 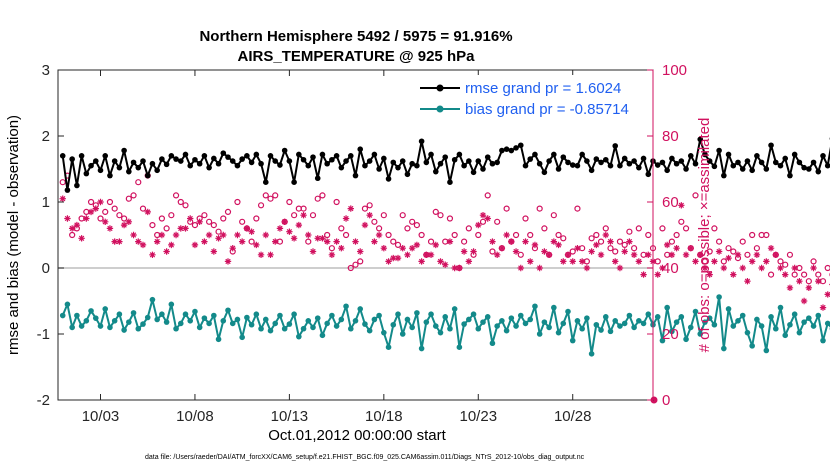 I want to click on y-tick-label-left: 1, so click(x=46, y=202).